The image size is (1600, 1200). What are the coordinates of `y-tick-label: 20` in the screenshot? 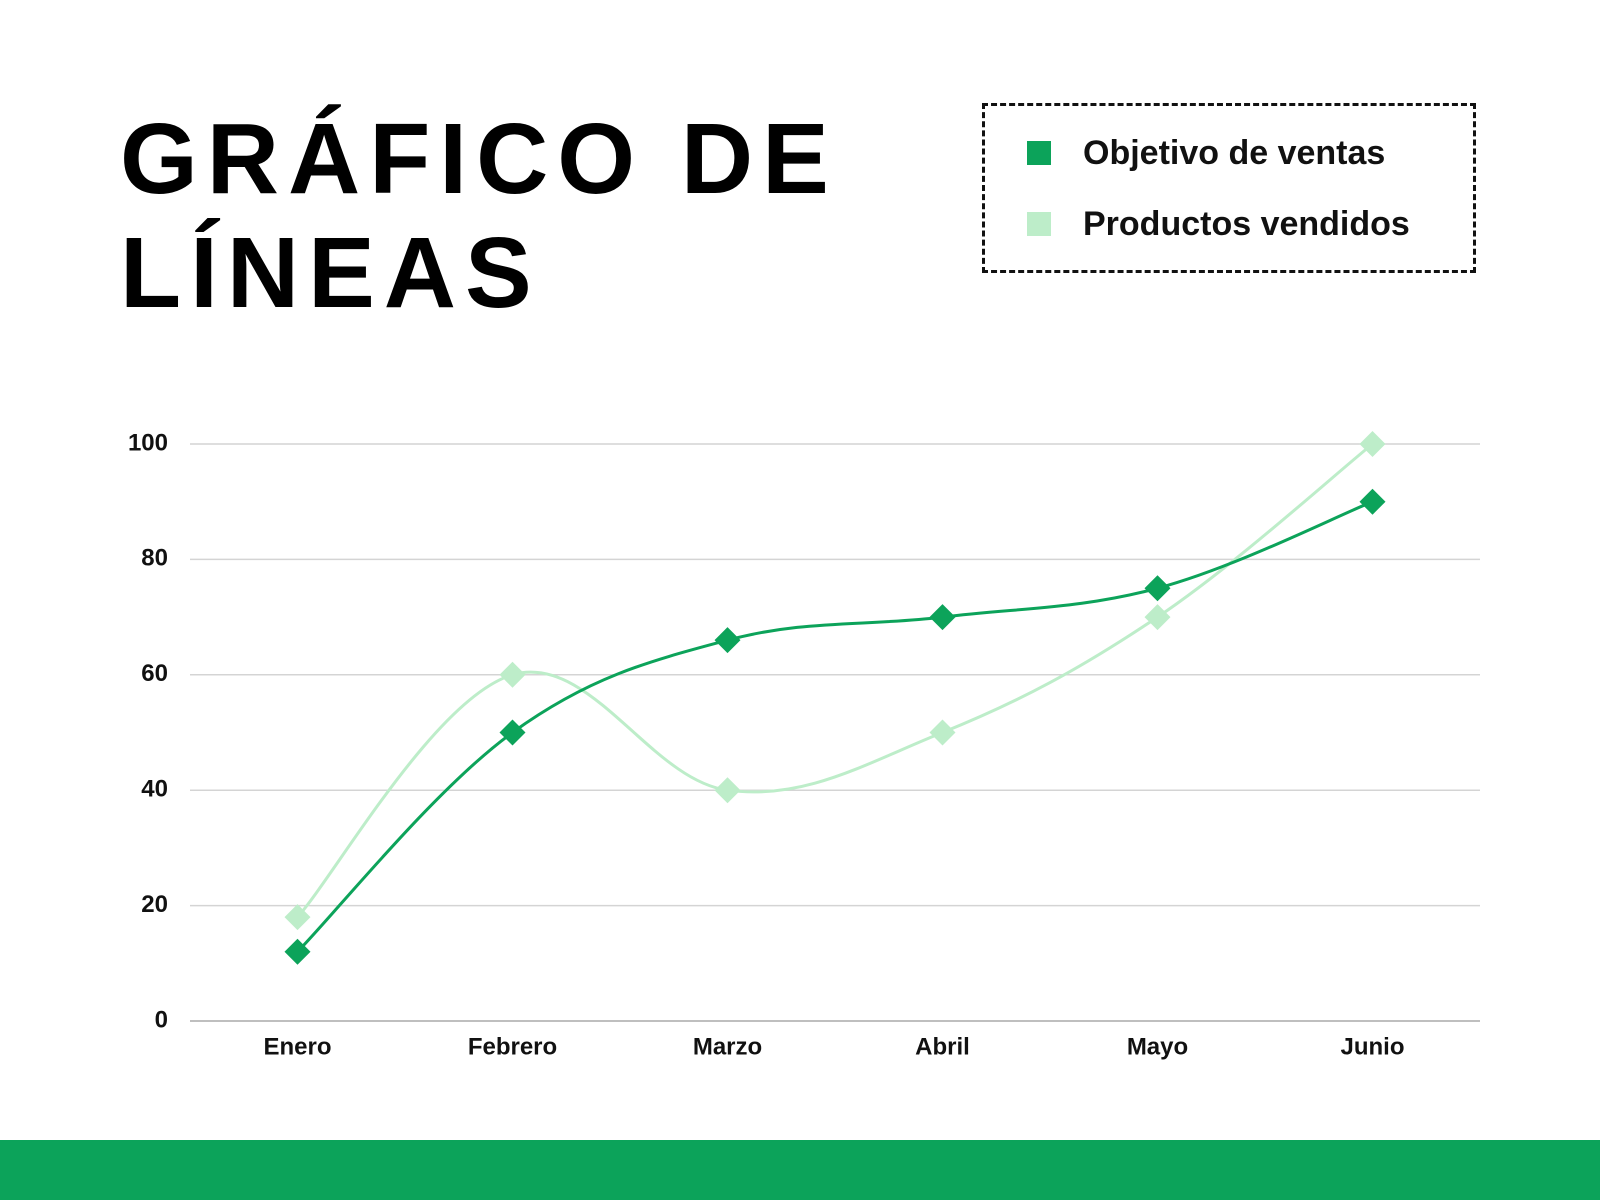 It's located at (154, 904).